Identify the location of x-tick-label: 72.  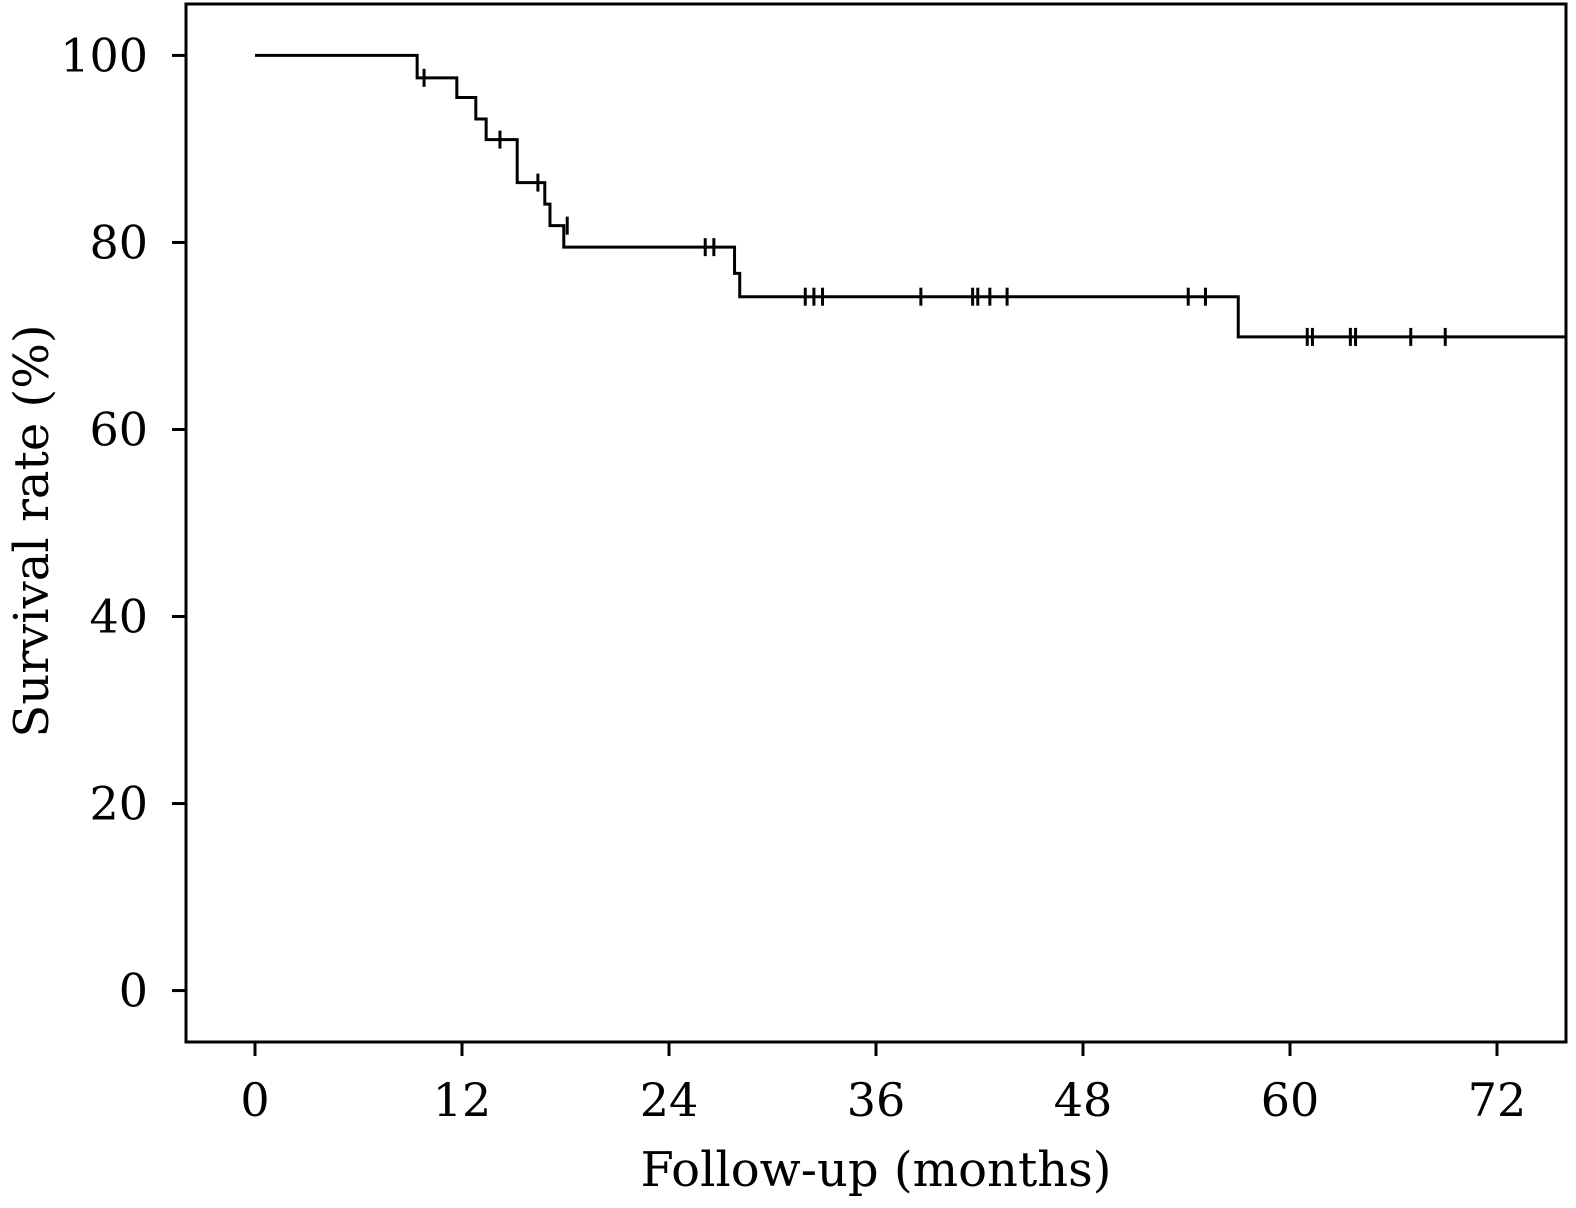
(1497, 1100).